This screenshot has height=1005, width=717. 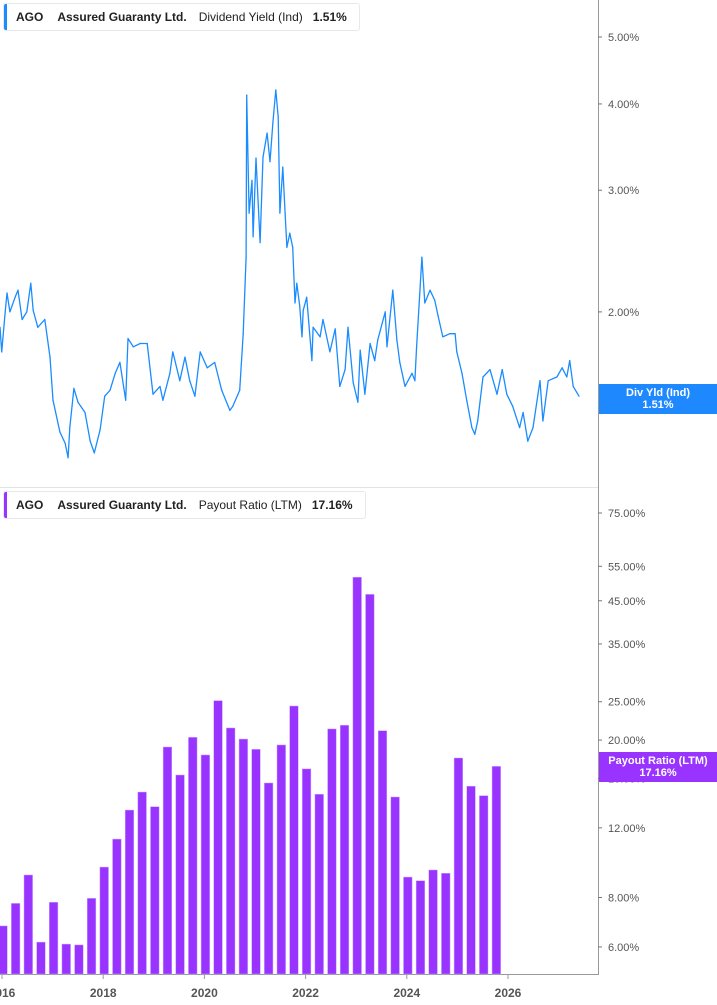 What do you see at coordinates (658, 773) in the screenshot?
I see `badge-value: 17.16%` at bounding box center [658, 773].